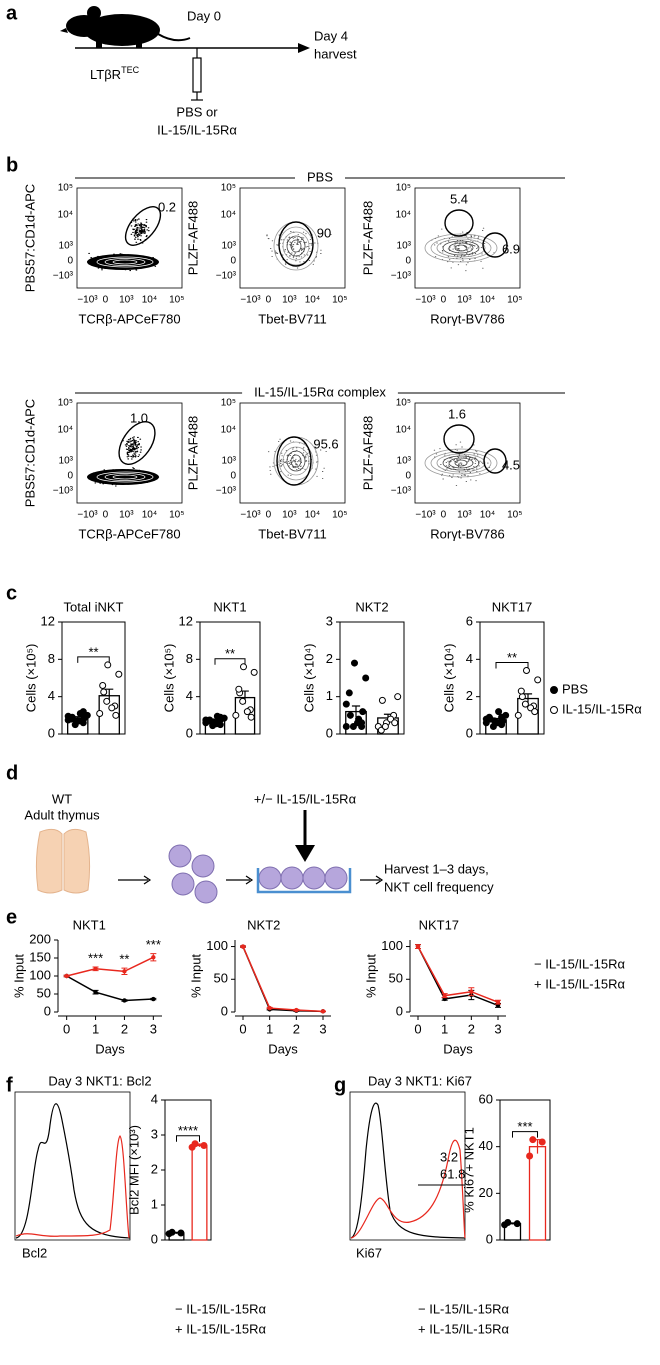  Describe the element at coordinates (554, 690) in the screenshot. I see `legend-marker` at that location.